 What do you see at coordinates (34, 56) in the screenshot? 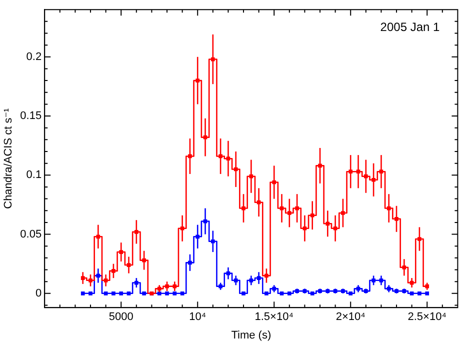
I see `y-tick-label: 0.2` at bounding box center [34, 56].